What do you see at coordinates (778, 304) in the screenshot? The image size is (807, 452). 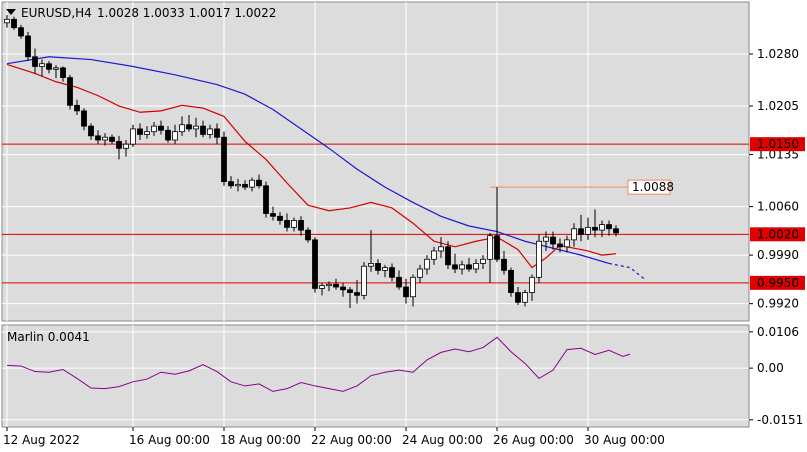 I see `price-tick-label: 0.9920` at bounding box center [778, 304].